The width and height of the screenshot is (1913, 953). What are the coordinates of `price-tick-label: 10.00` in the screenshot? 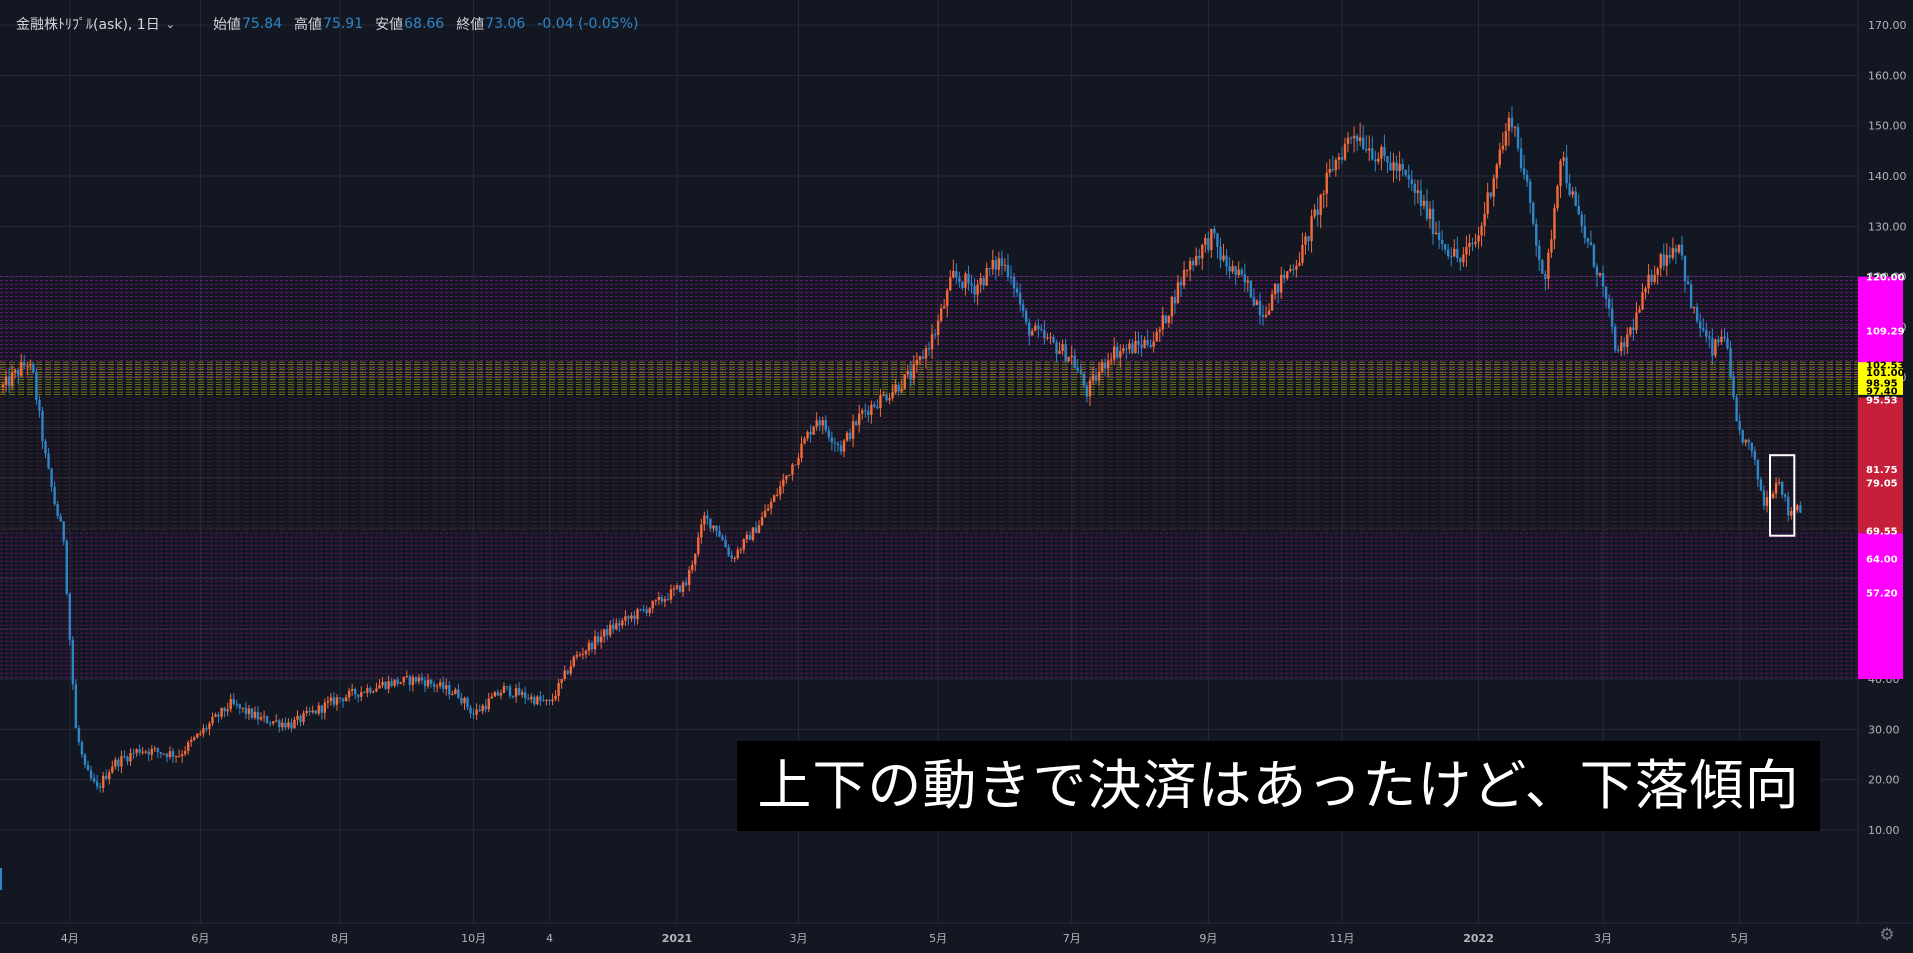 It's located at (1884, 830).